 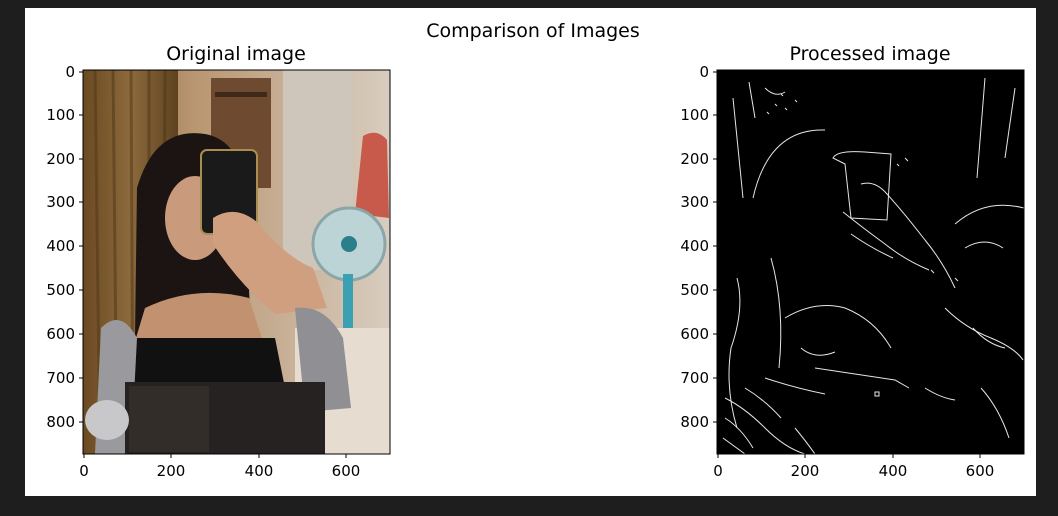 I want to click on x-axis-original: 0 200 400 600, so click(x=219, y=467).